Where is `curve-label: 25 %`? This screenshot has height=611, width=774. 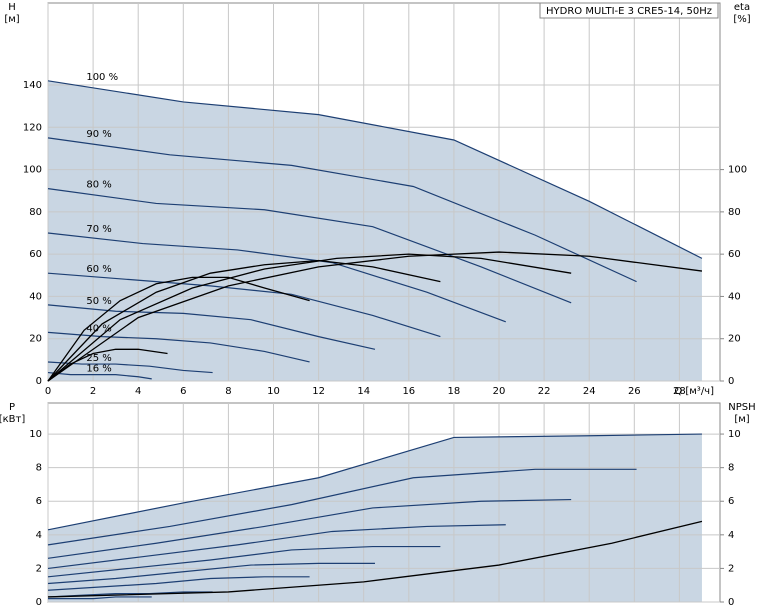
curve-label: 25 % is located at coordinates (98, 358).